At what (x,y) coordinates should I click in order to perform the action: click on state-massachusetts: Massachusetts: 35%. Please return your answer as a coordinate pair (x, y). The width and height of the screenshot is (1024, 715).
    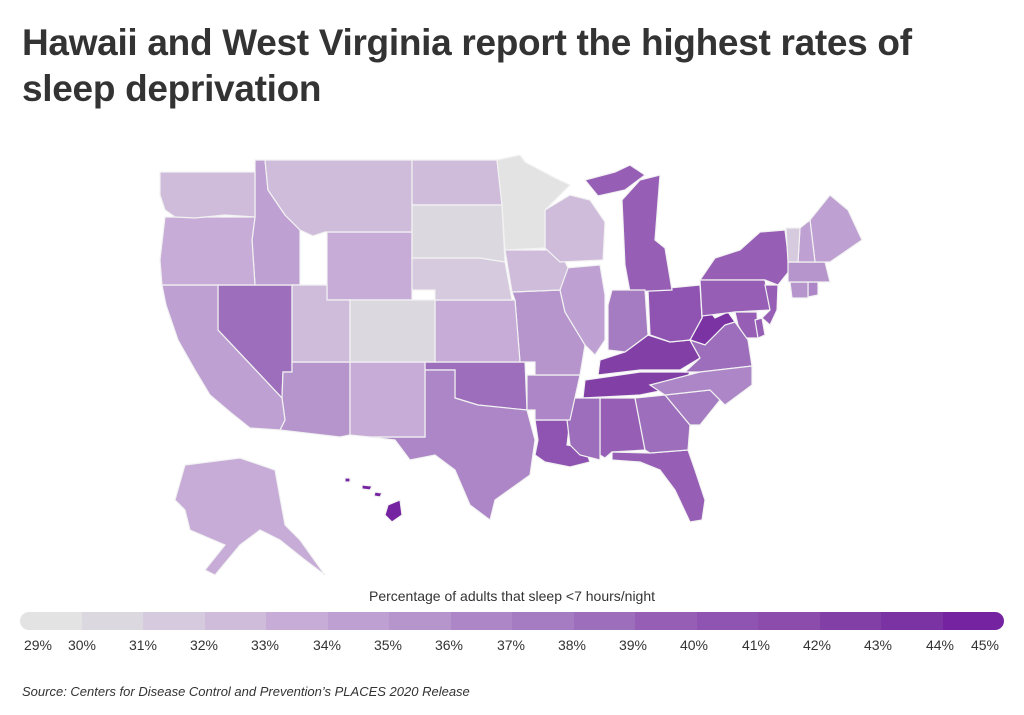
    Looking at the image, I should click on (809, 272).